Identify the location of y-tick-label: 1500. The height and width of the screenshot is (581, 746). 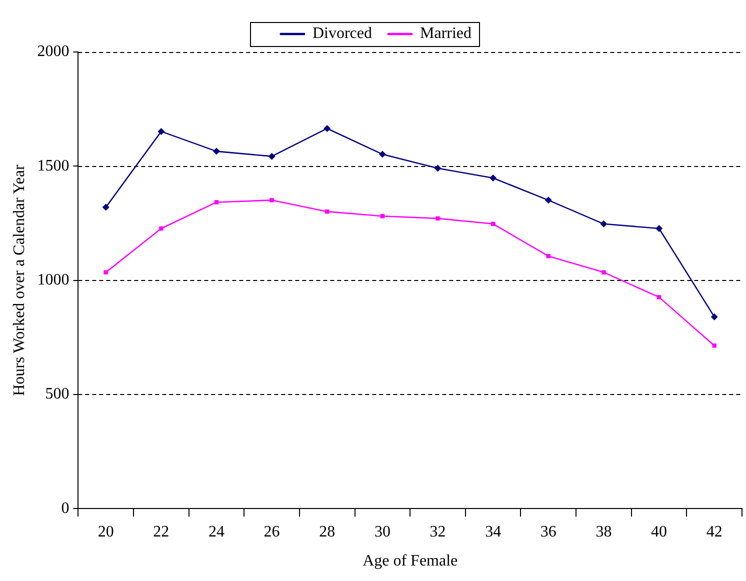
(53, 165).